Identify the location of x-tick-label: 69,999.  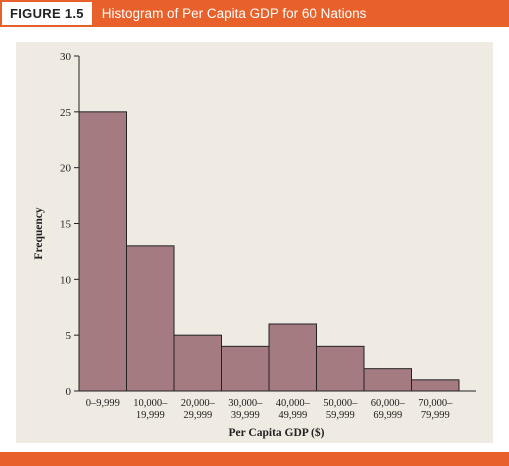
(387, 415).